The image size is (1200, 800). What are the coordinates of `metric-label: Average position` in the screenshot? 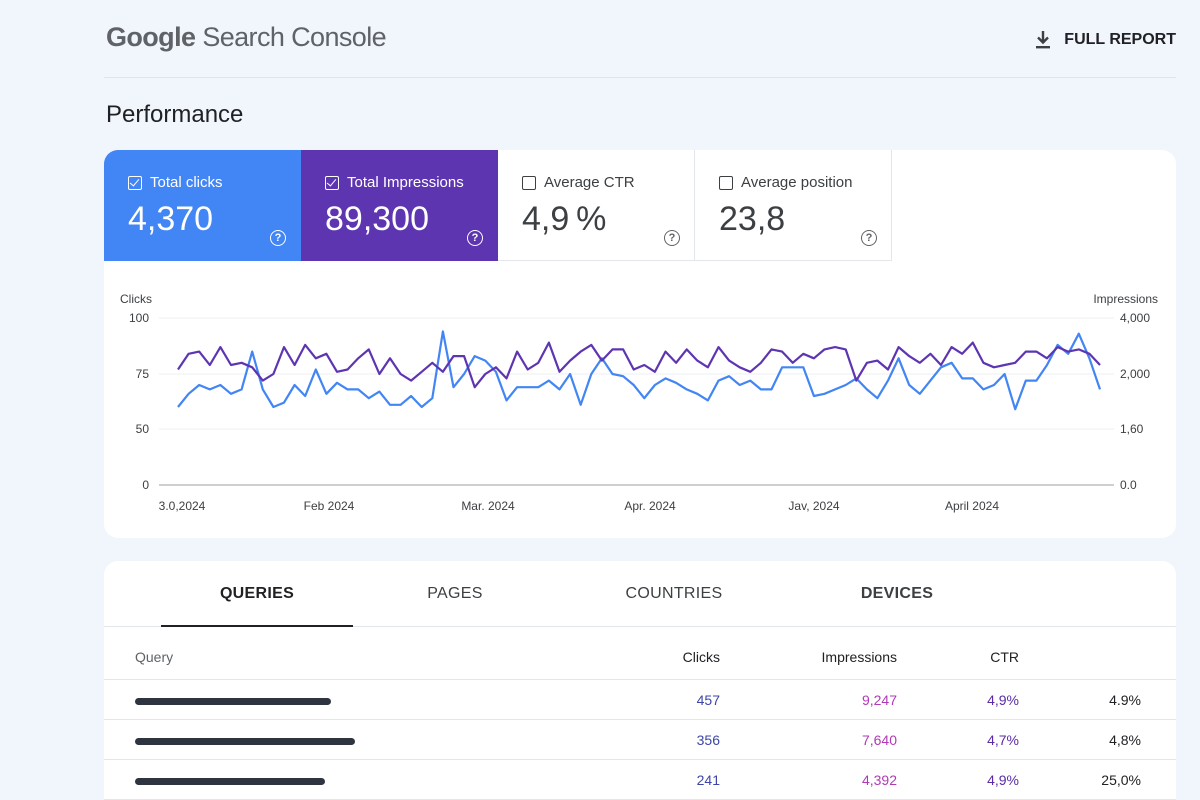 It's located at (797, 182).